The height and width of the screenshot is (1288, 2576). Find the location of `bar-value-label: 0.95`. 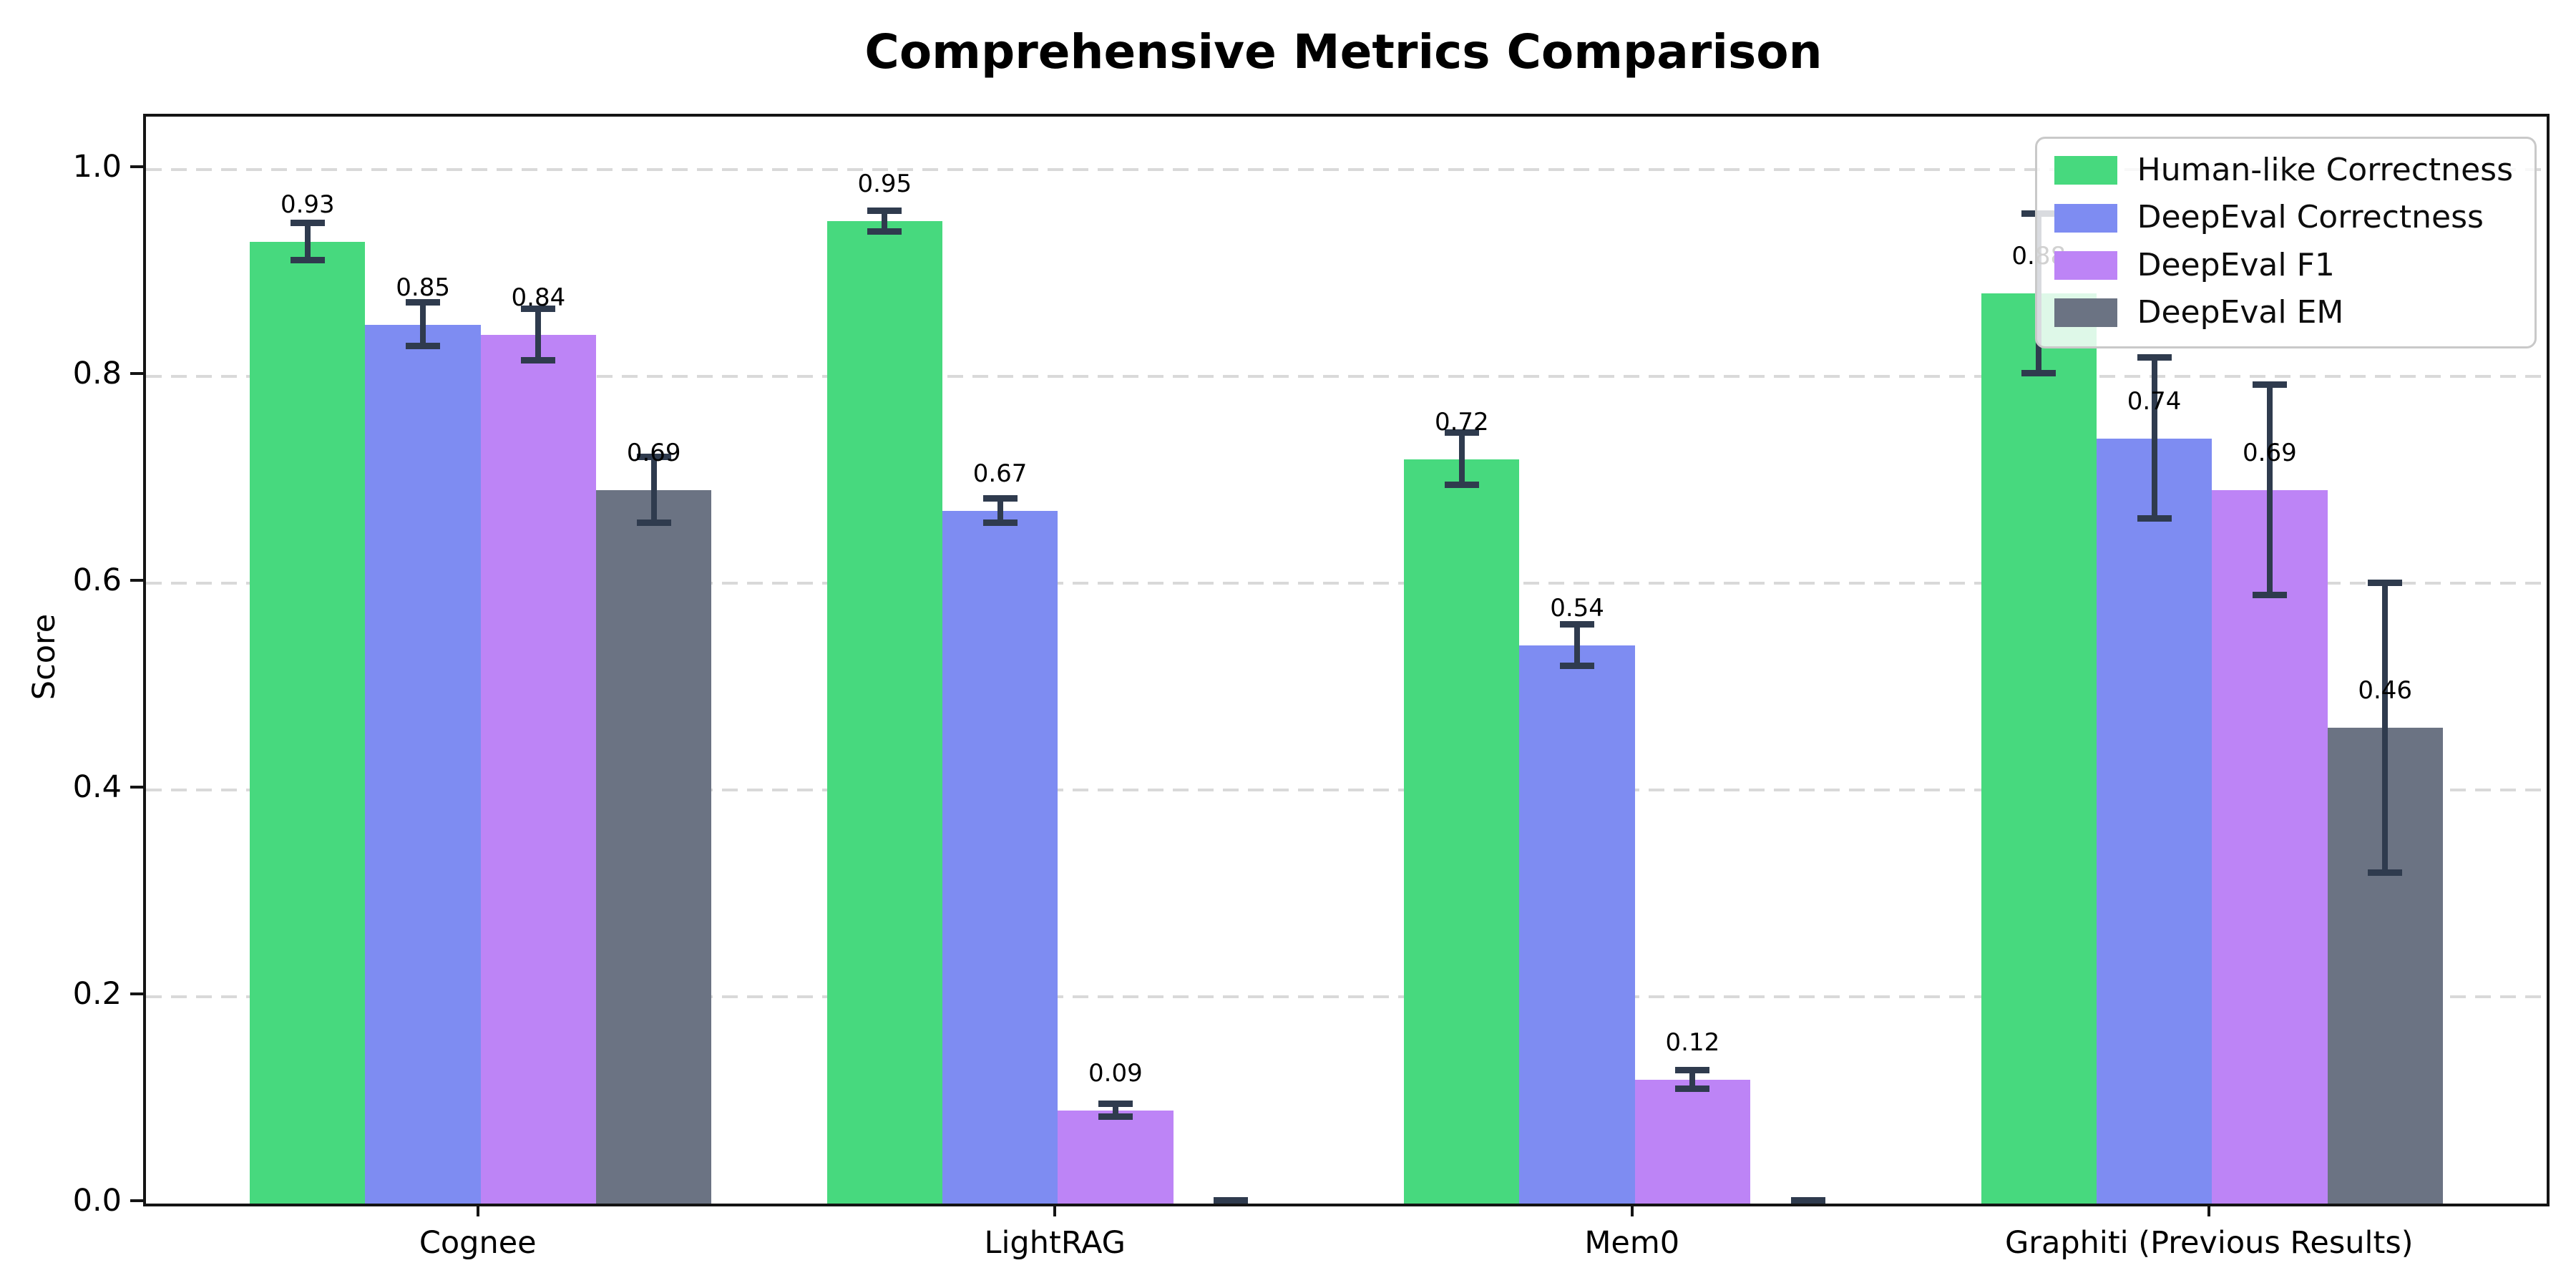

bar-value-label: 0.95 is located at coordinates (884, 184).